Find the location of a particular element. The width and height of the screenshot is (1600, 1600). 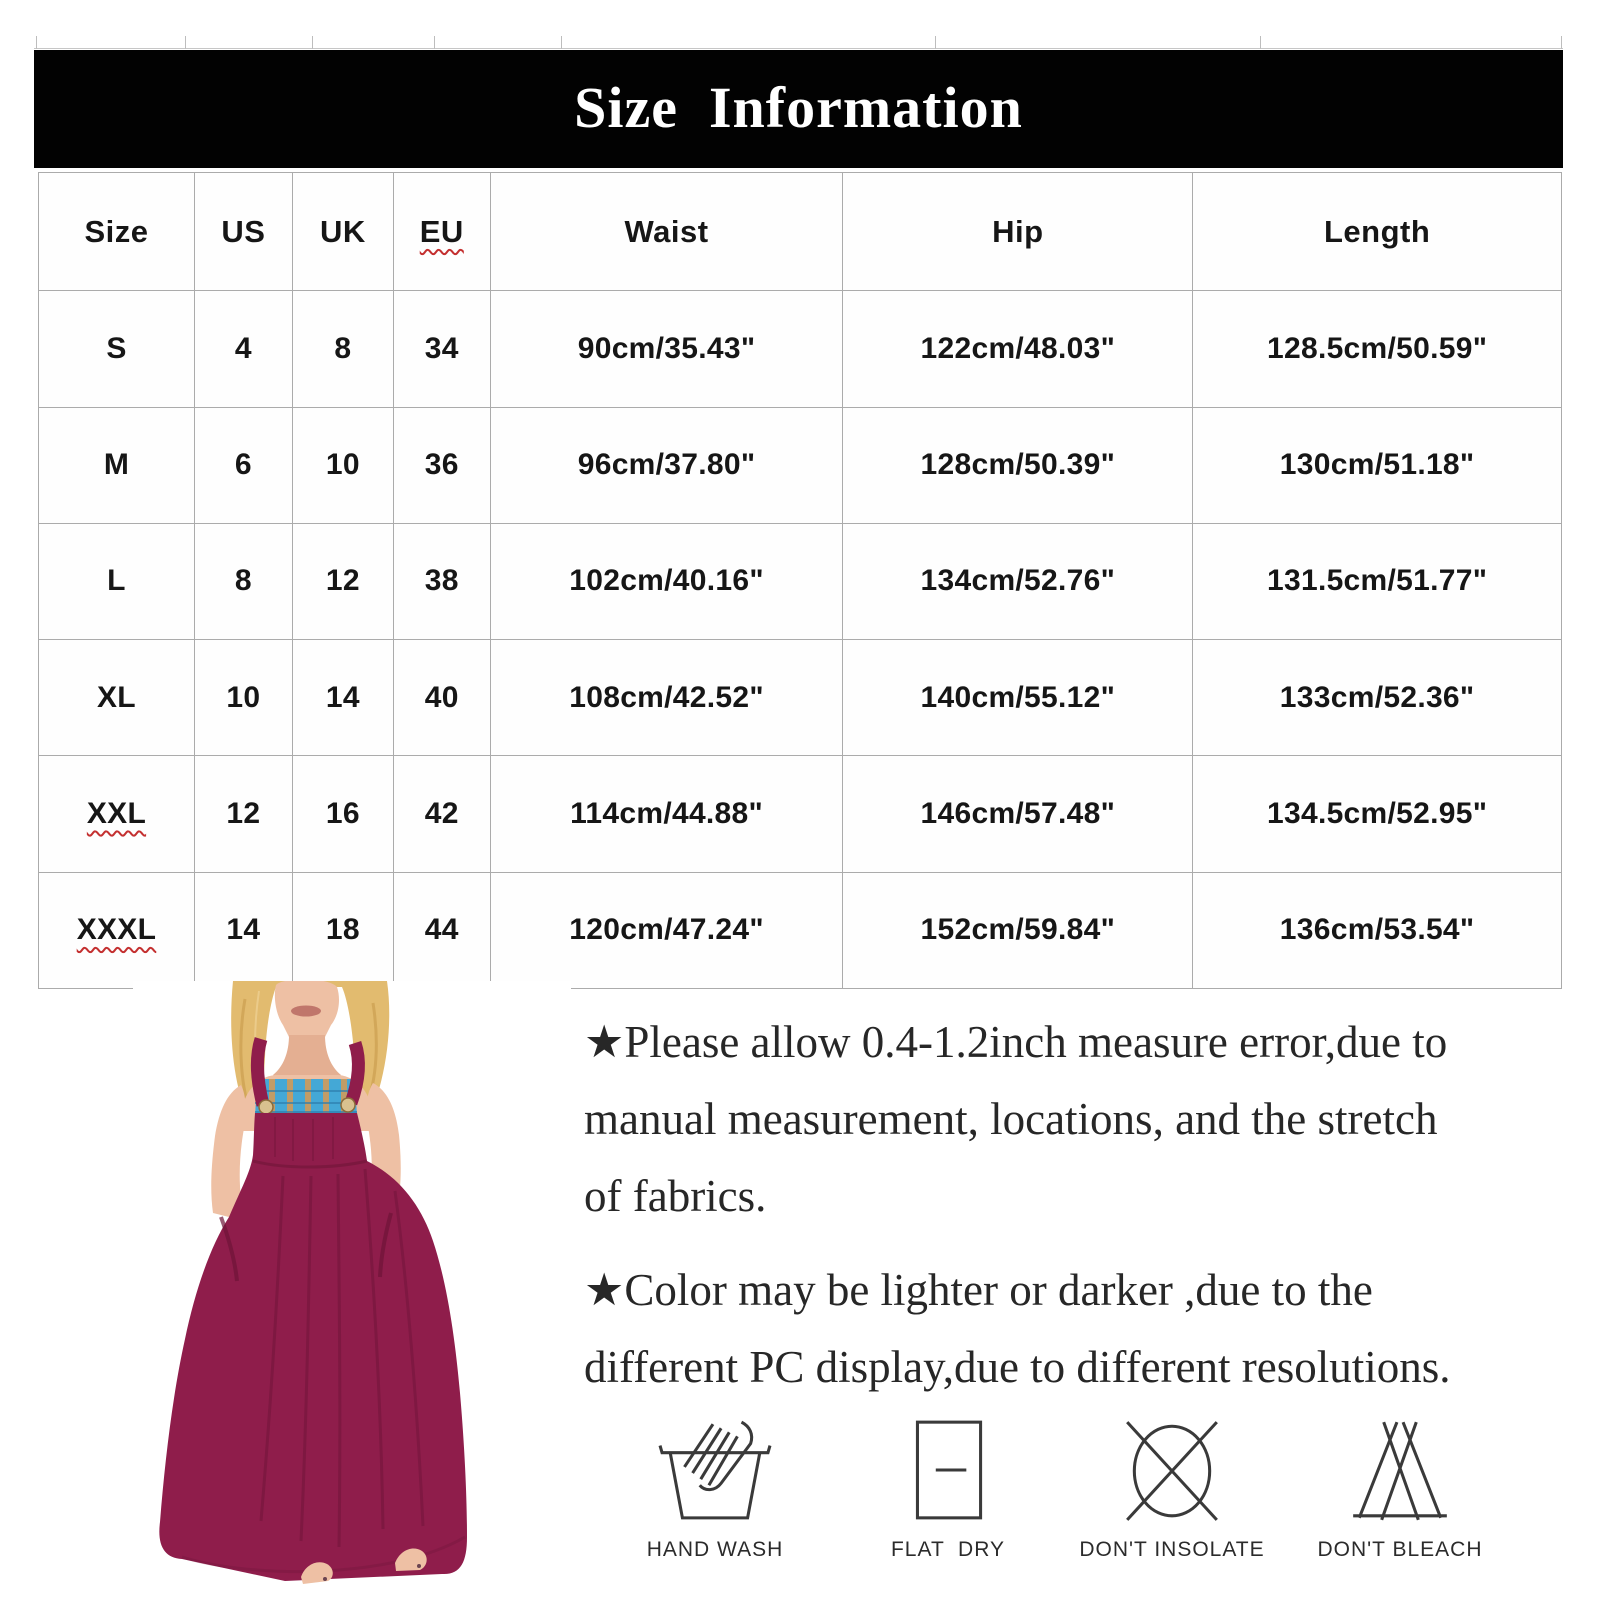

cell-hip: 134cm/52.76" is located at coordinates (1018, 581).